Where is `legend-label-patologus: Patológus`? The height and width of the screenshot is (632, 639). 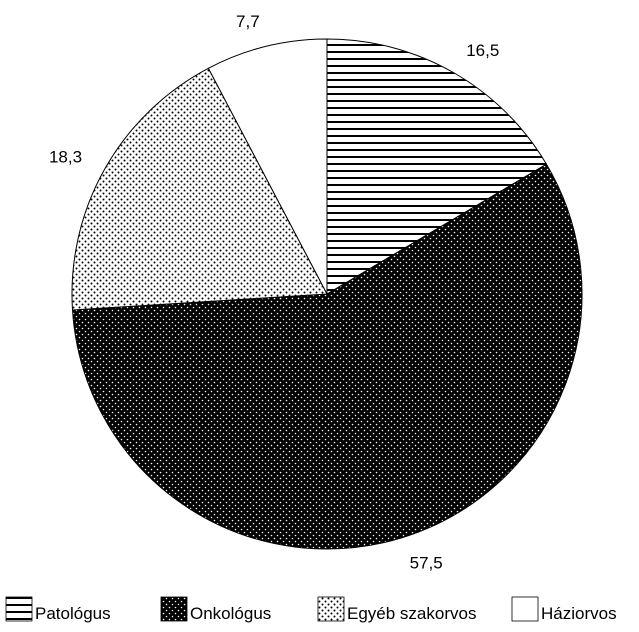
legend-label-patologus: Patológus is located at coordinates (73, 613).